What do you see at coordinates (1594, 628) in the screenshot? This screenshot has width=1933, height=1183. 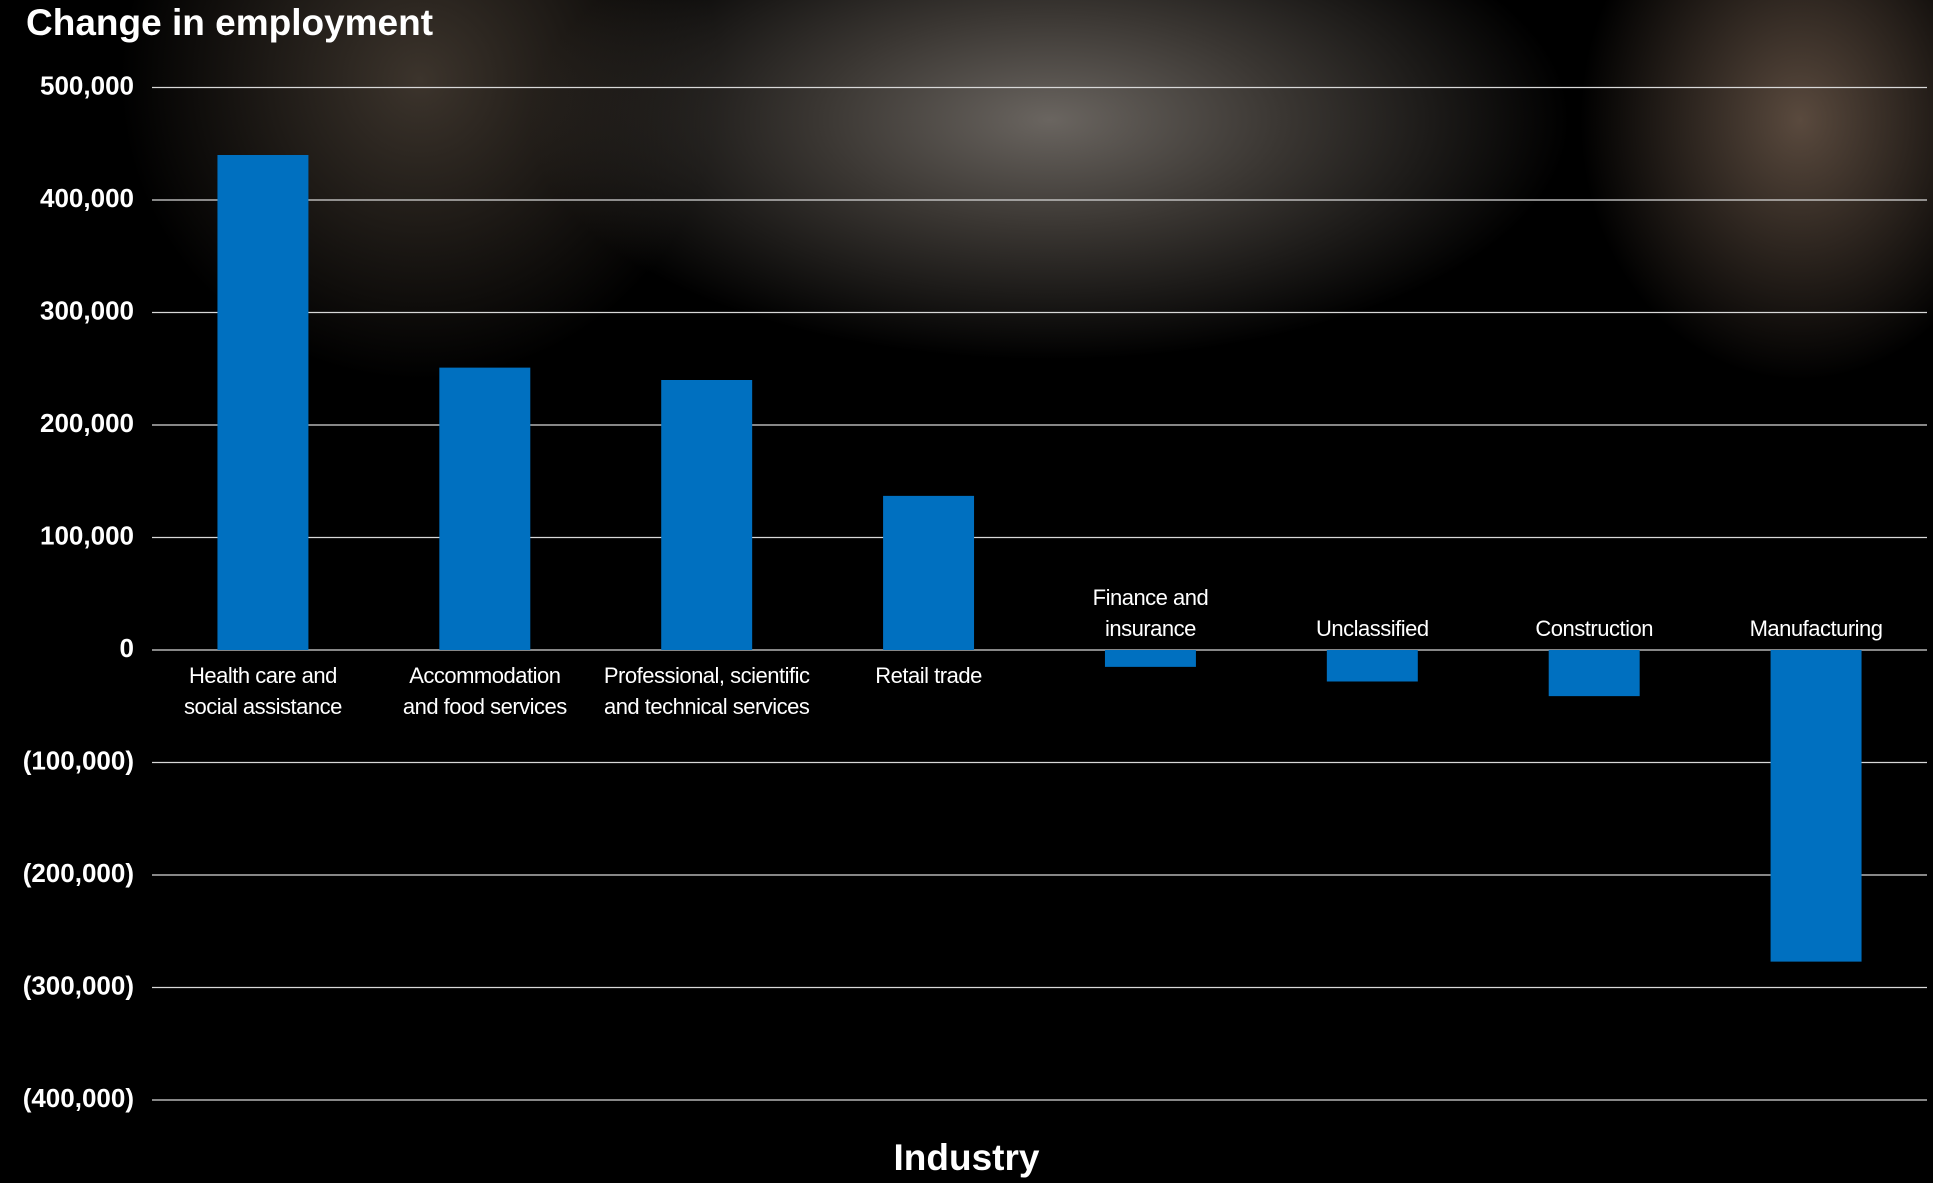 I see `x-tick-label: Construction` at bounding box center [1594, 628].